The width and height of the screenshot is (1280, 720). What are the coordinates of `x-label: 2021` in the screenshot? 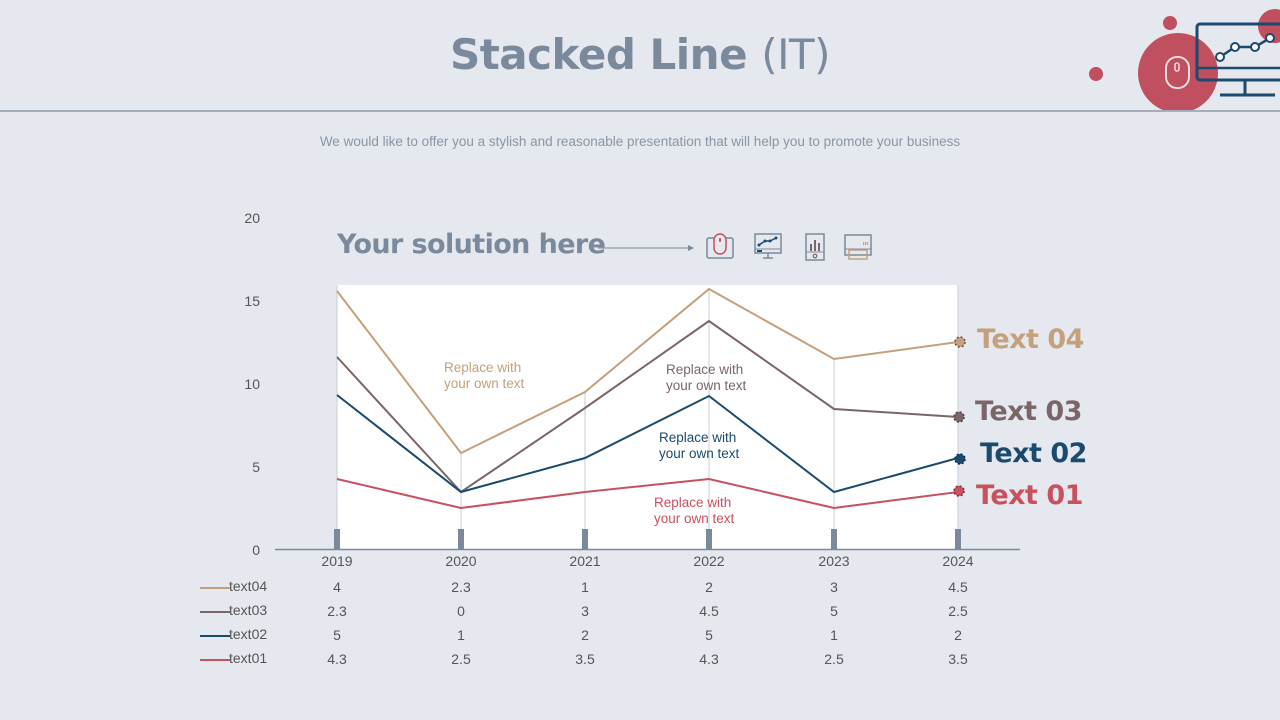 It's located at (585, 561).